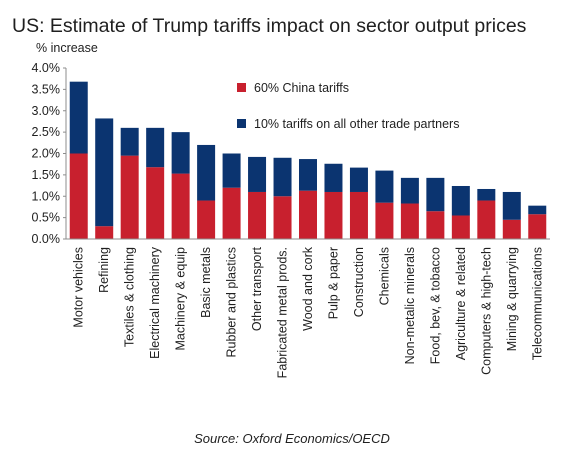  What do you see at coordinates (435, 305) in the screenshot?
I see `x-category-label: Food, bev, & tobacco` at bounding box center [435, 305].